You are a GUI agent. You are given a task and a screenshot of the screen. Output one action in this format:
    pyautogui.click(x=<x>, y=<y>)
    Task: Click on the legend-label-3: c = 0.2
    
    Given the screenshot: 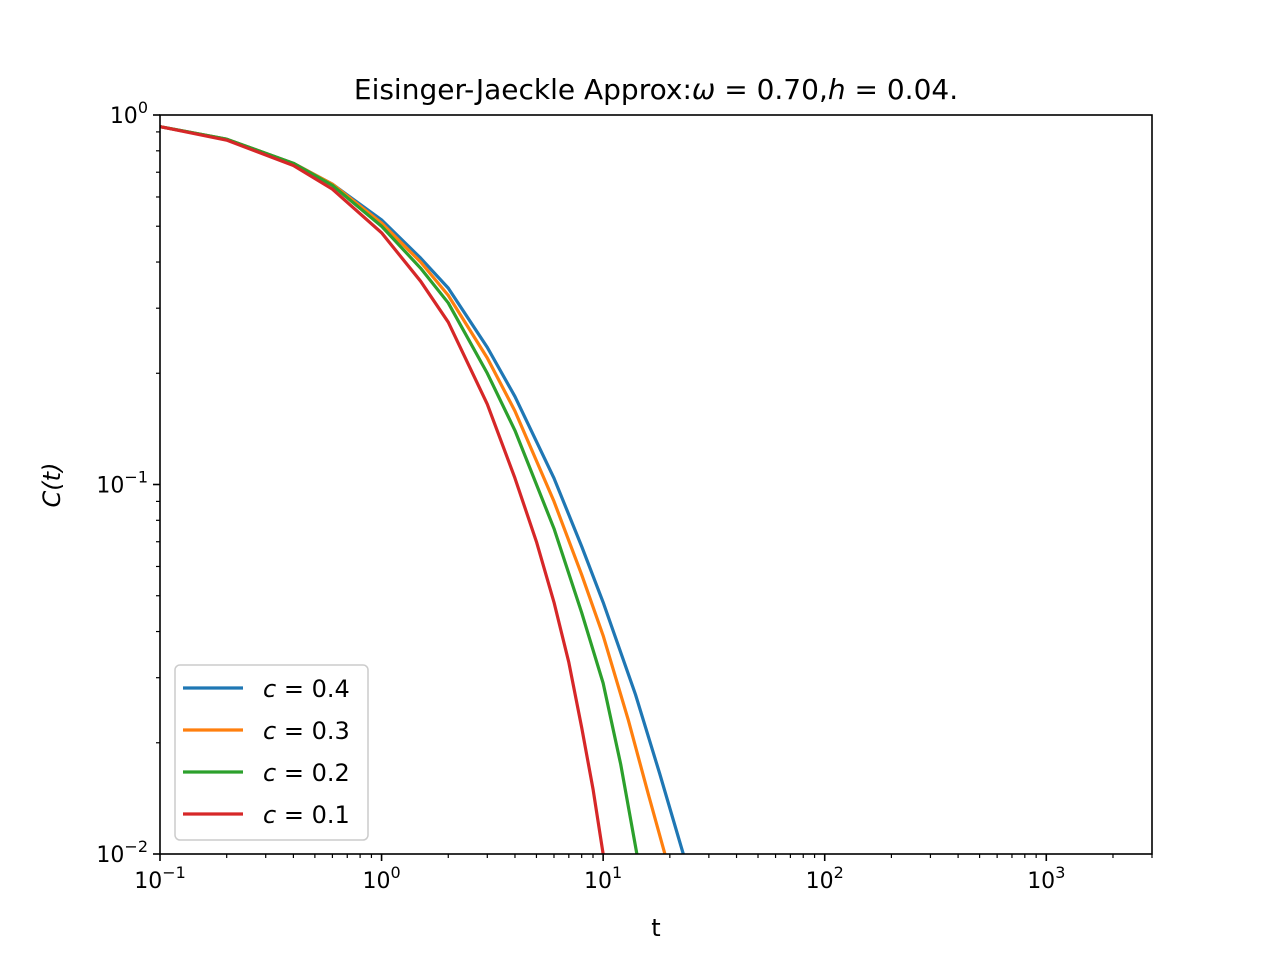 What is the action you would take?
    pyautogui.click(x=306, y=773)
    